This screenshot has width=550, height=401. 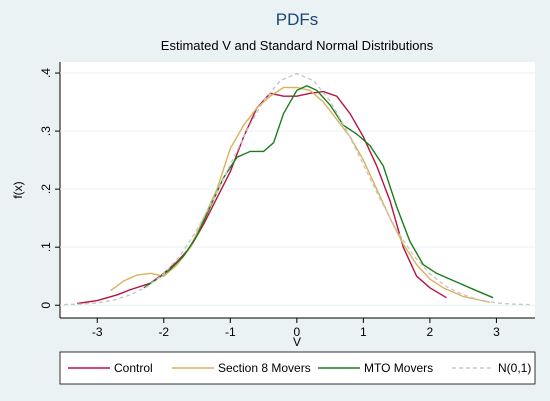 I want to click on x-tick-label: 3, so click(x=496, y=332).